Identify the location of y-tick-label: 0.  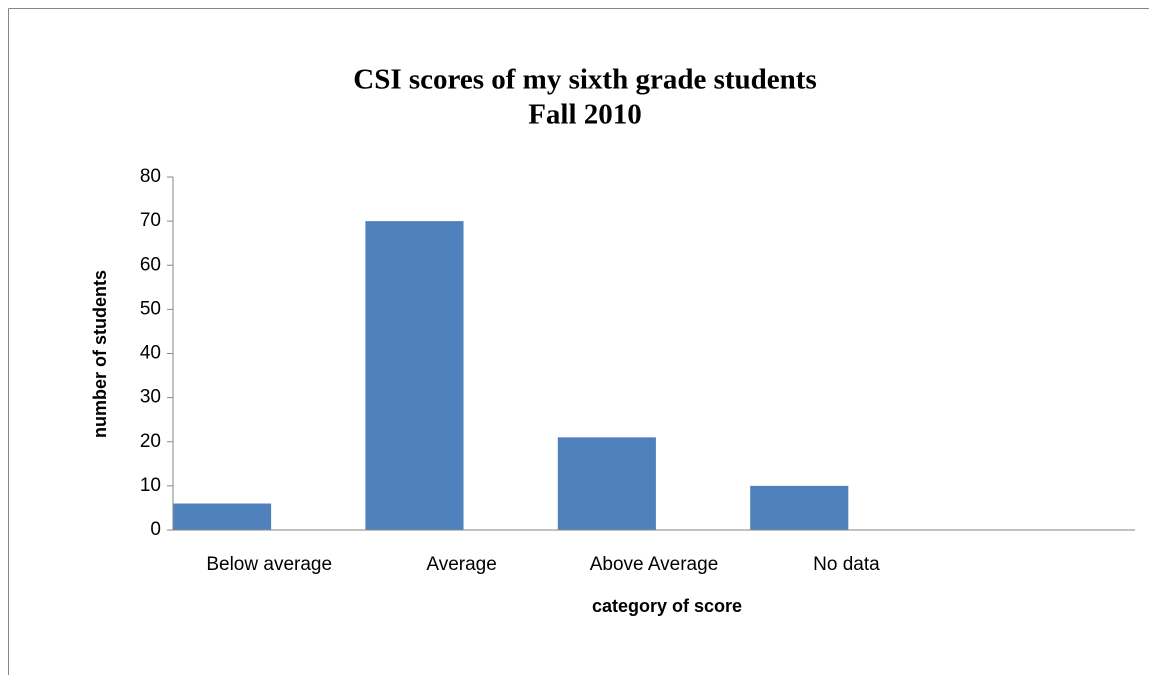
(155, 529).